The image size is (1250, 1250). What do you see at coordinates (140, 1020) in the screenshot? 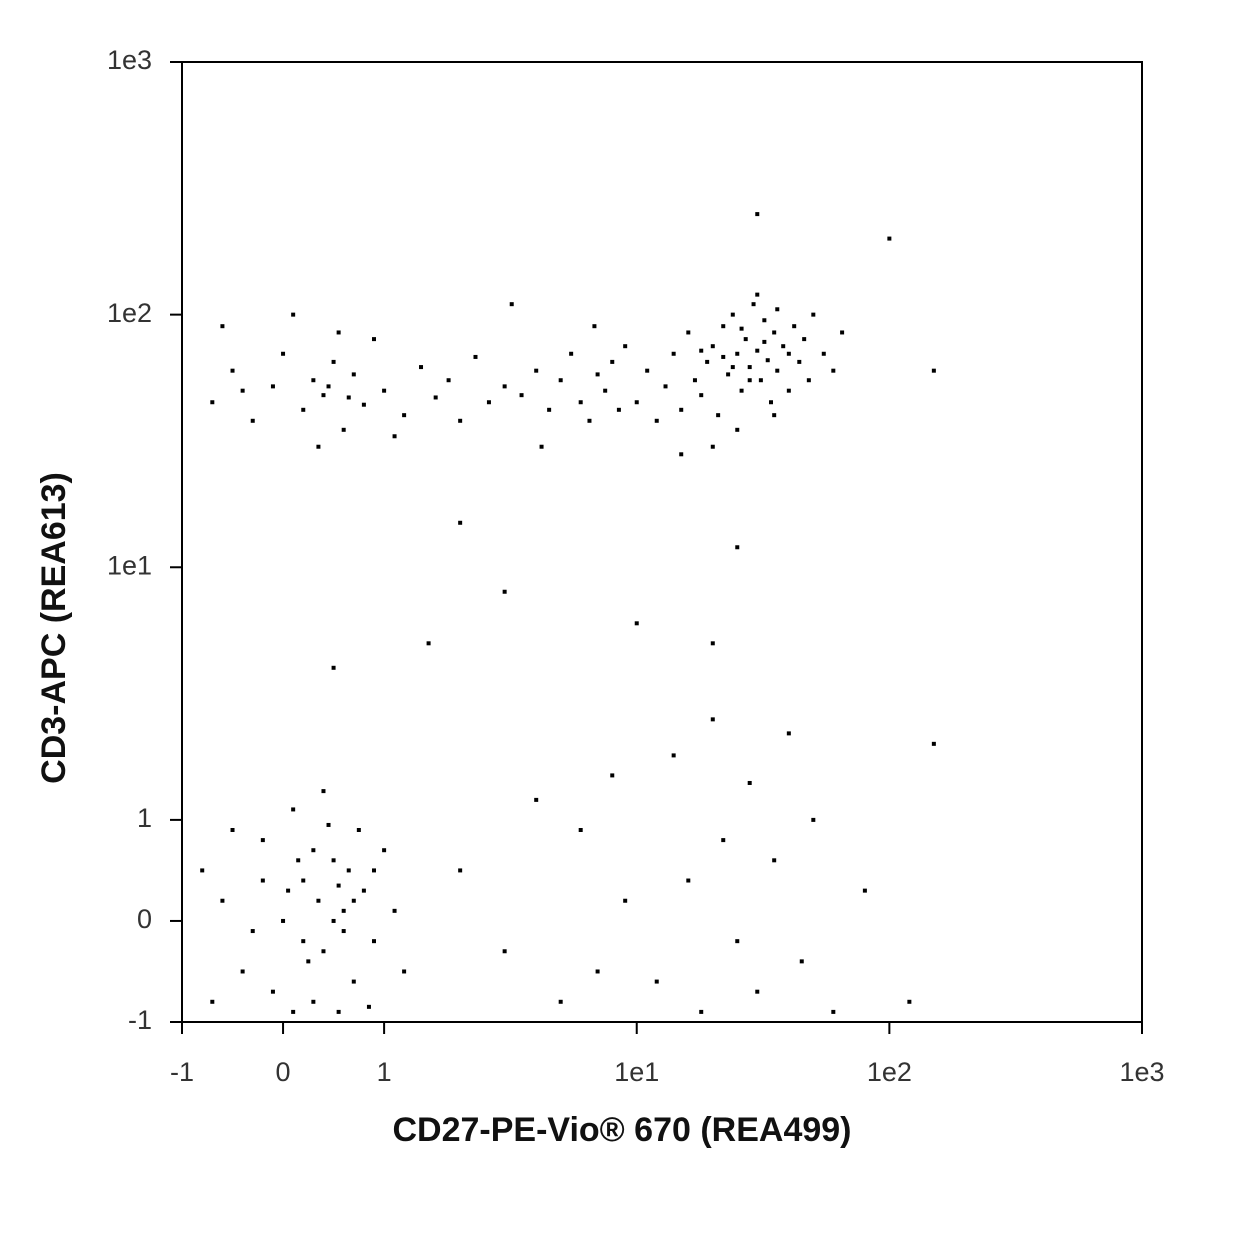
I see `y-tick-label: -1` at bounding box center [140, 1020].